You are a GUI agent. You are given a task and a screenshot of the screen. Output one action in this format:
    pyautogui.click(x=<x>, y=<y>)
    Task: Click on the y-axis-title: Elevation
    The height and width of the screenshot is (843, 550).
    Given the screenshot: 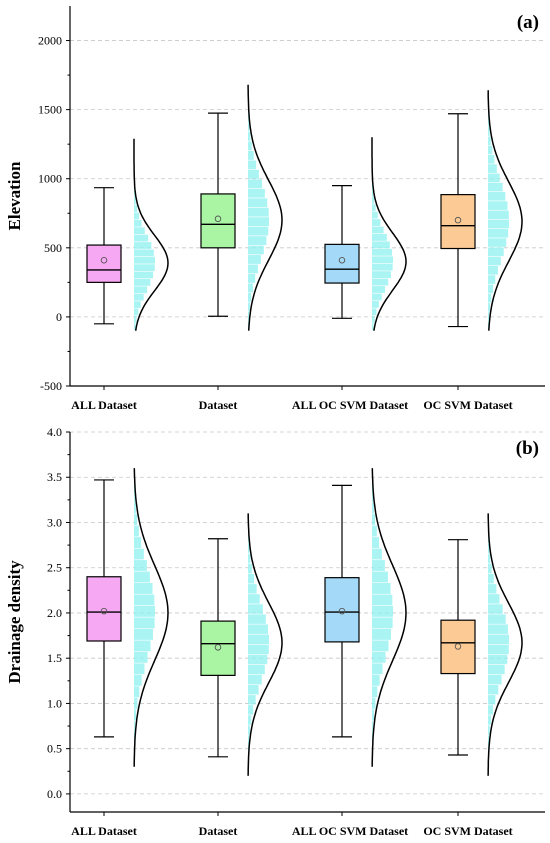 What is the action you would take?
    pyautogui.click(x=14, y=195)
    